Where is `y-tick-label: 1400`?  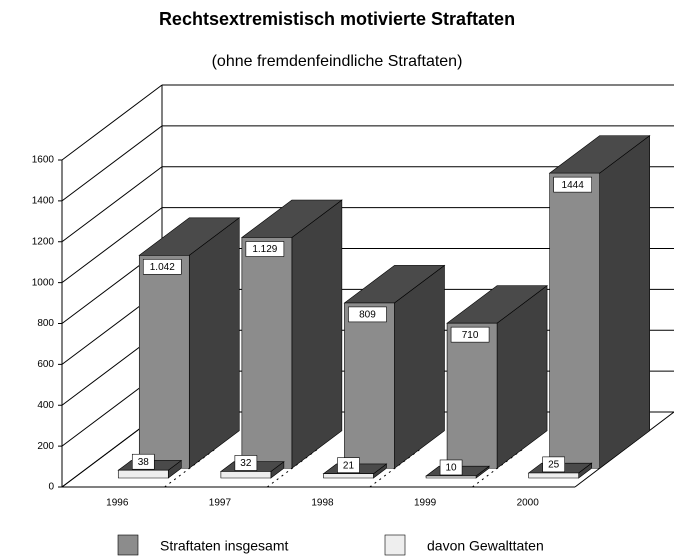
y-tick-label: 1400 is located at coordinates (43, 201).